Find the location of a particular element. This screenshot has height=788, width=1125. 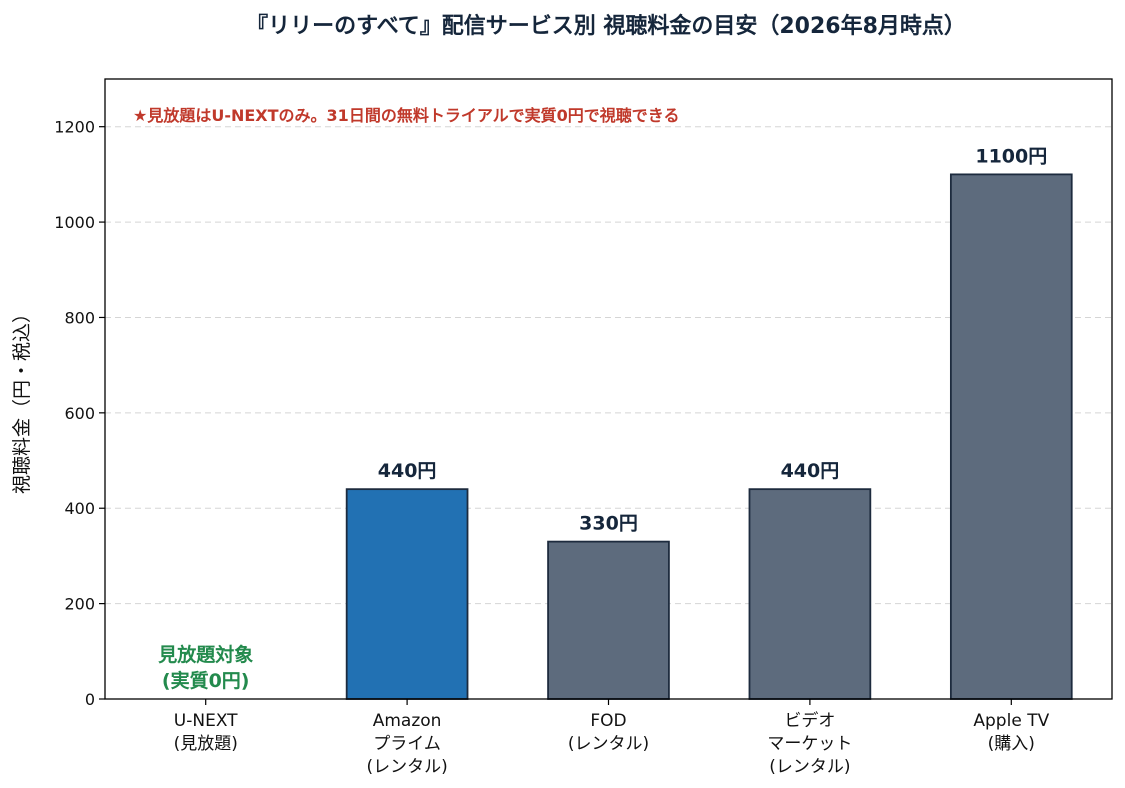

data-label: (実質0円) is located at coordinates (206, 680).